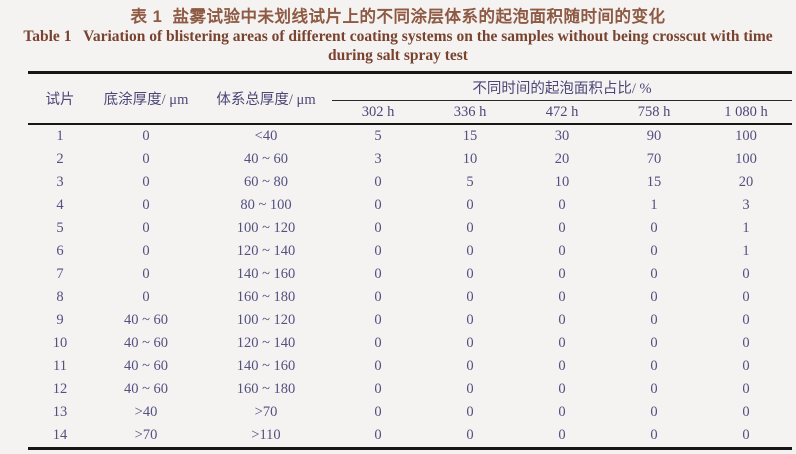  I want to click on table-cell: 90, so click(654, 136).